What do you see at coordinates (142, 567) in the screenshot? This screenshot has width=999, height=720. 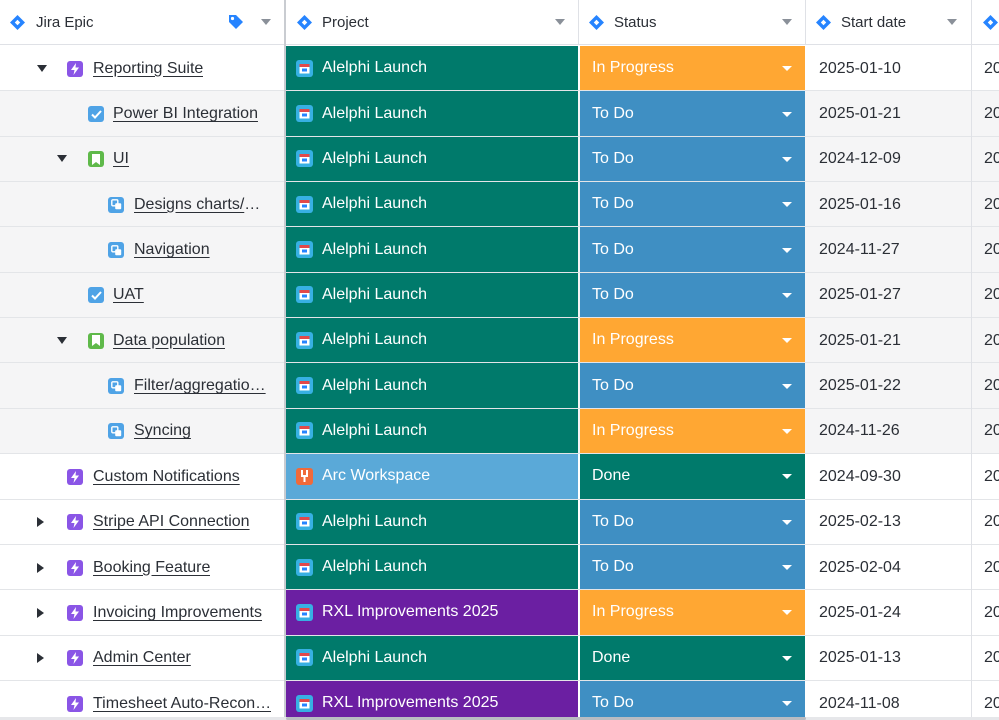 I see `cell-jira-epic: Booking Feature` at bounding box center [142, 567].